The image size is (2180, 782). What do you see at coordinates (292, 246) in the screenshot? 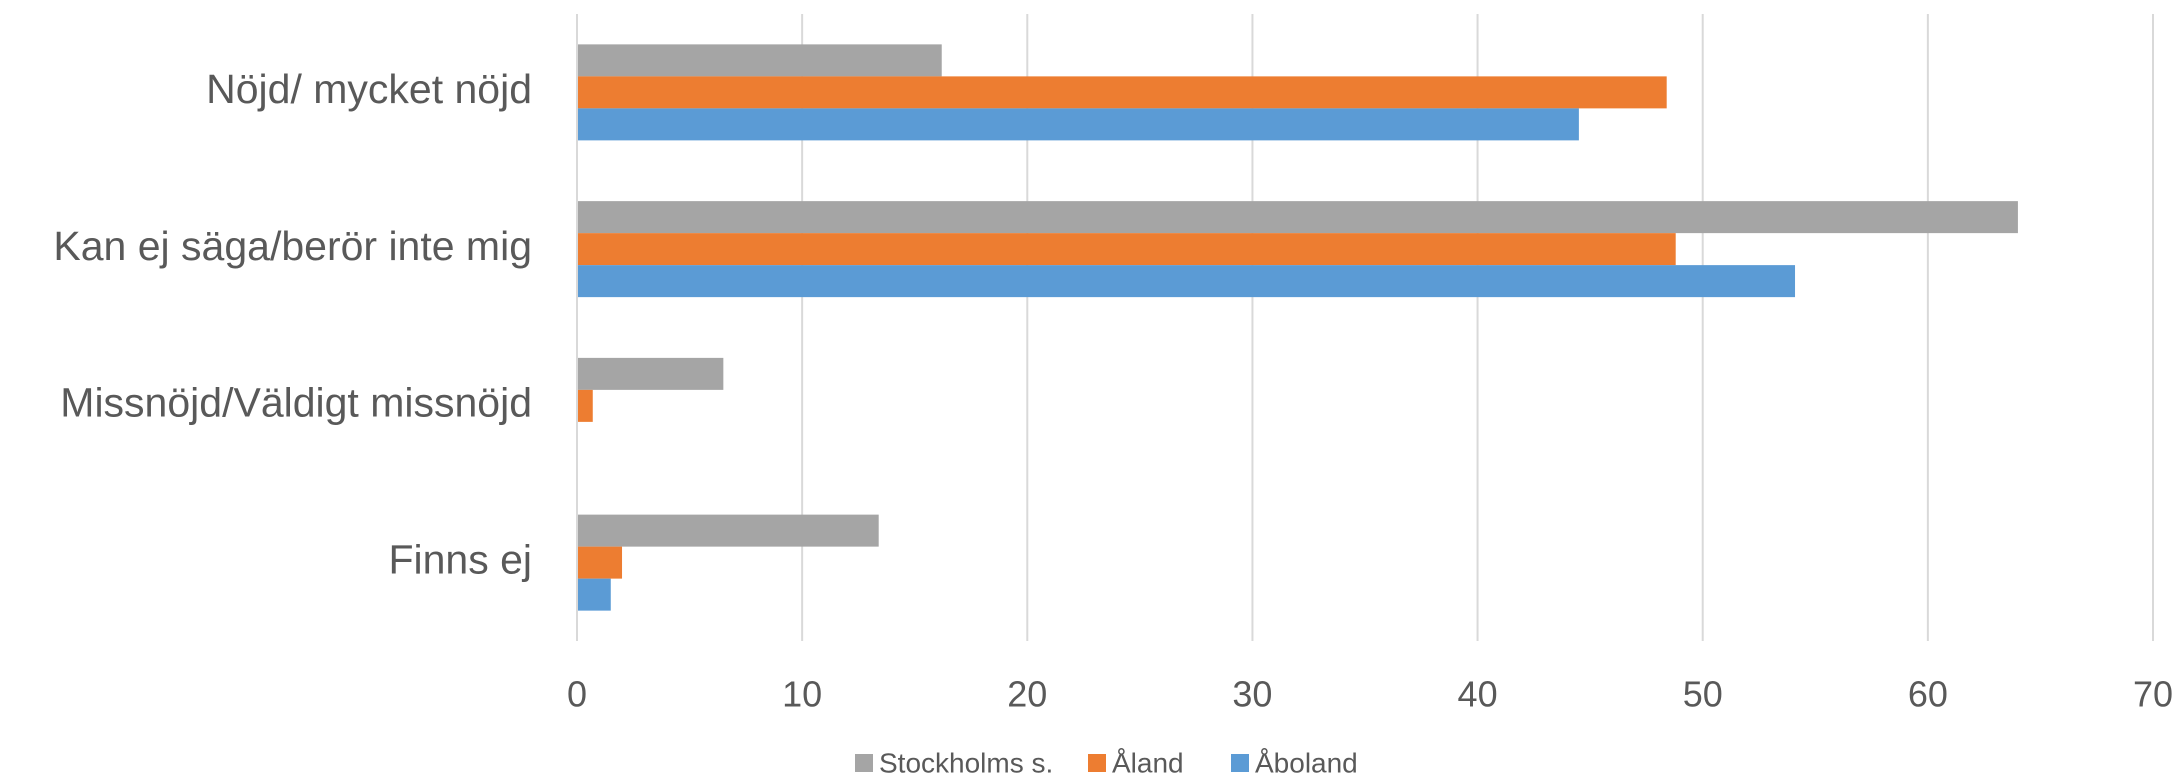
I see `y-tick-label: Kan ej säga/berör inte mig` at bounding box center [292, 246].